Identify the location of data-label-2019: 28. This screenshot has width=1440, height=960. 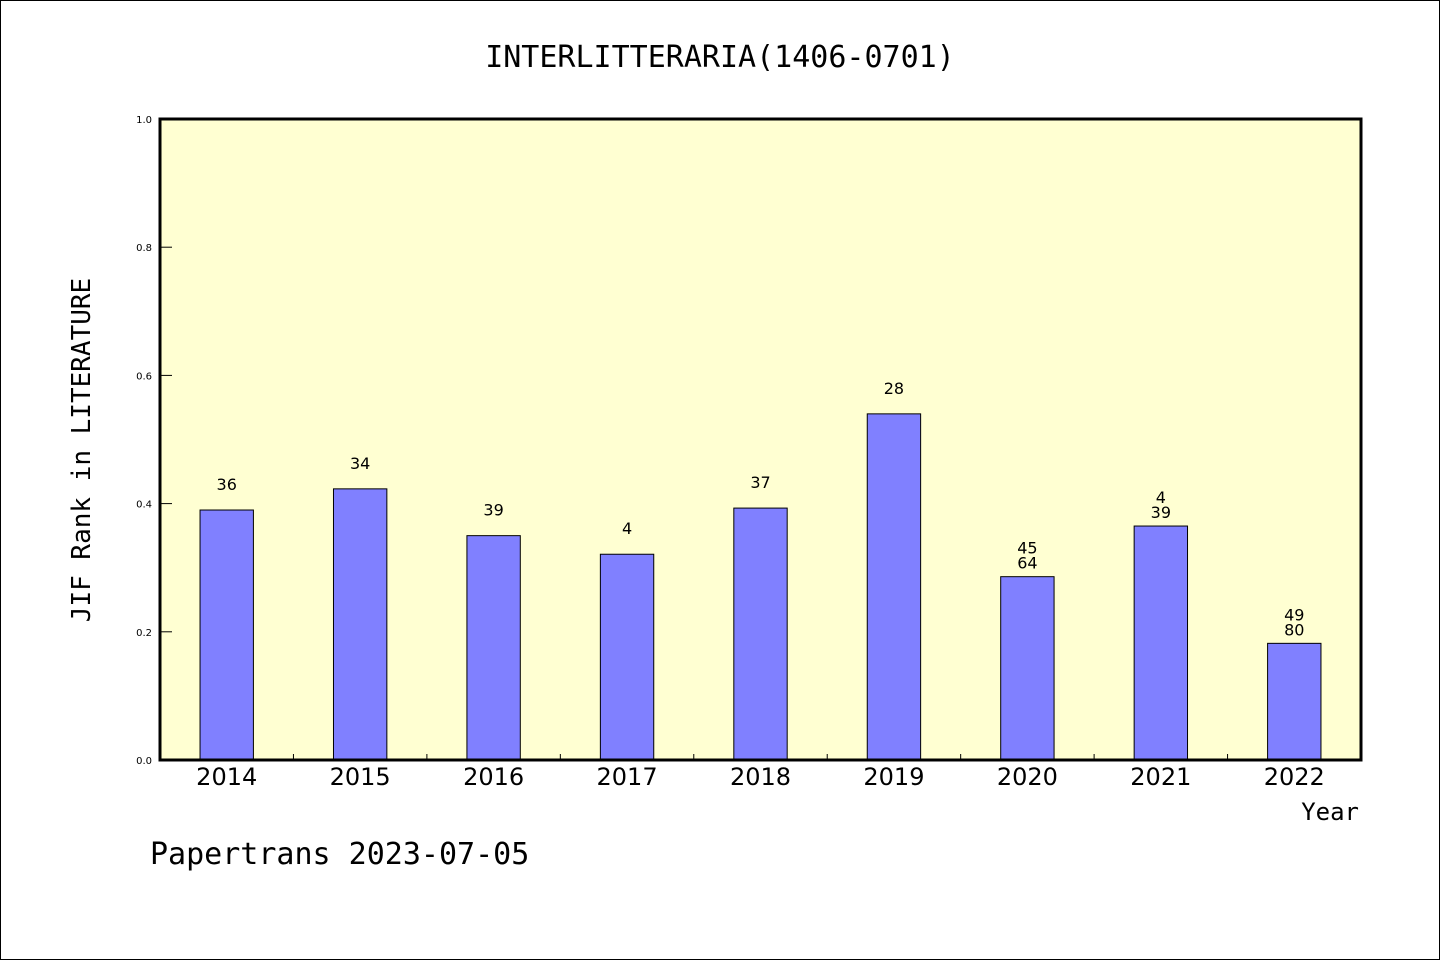
(894, 388).